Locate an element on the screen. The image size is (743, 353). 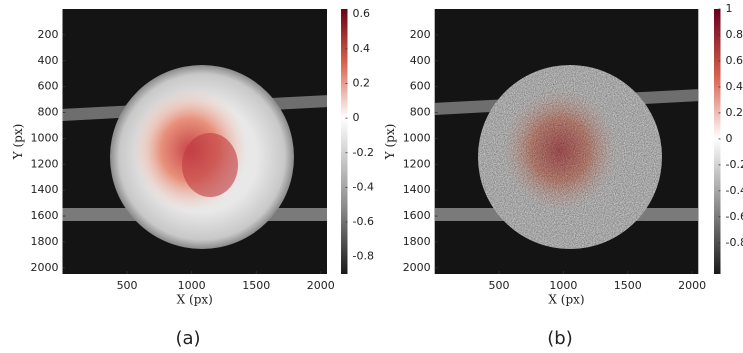
caption: (a) is located at coordinates (187, 338).